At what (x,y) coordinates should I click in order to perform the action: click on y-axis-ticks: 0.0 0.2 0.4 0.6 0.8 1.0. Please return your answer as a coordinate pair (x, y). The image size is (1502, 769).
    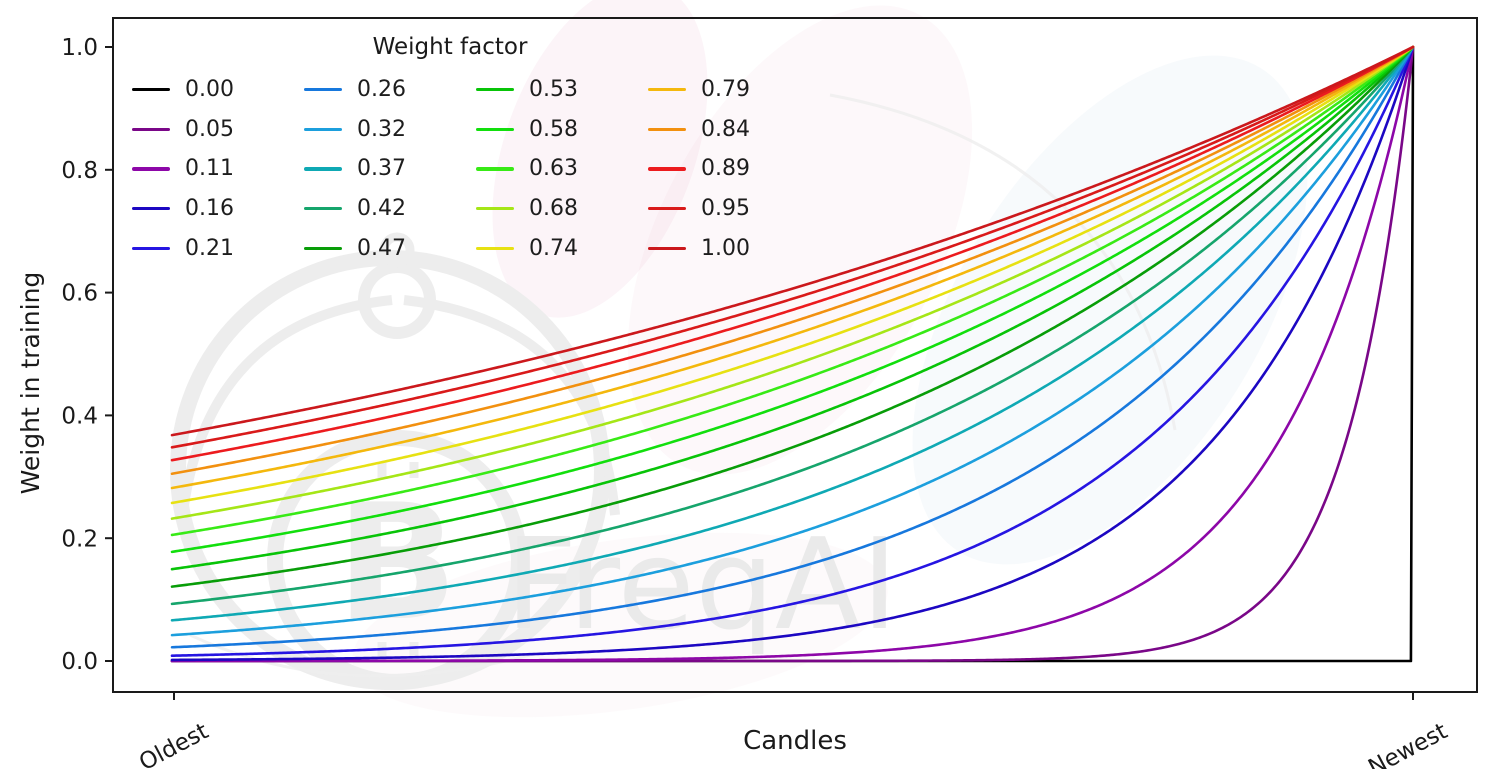
    Looking at the image, I should click on (87, 355).